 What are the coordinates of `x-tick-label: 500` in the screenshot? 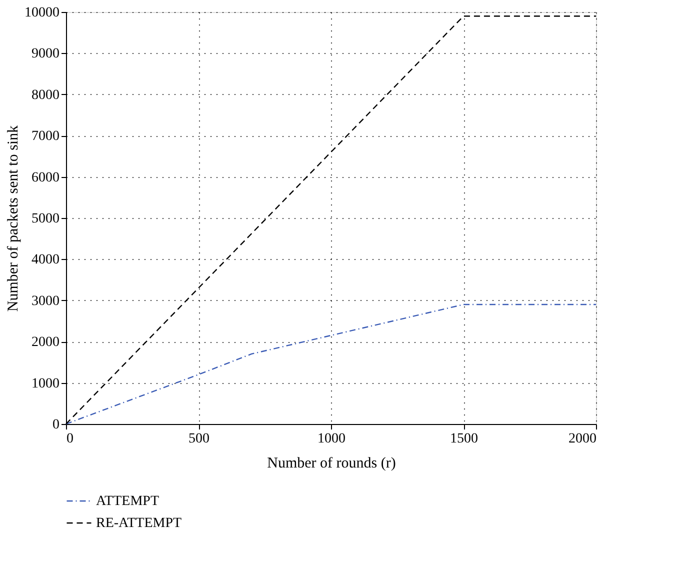 It's located at (199, 439).